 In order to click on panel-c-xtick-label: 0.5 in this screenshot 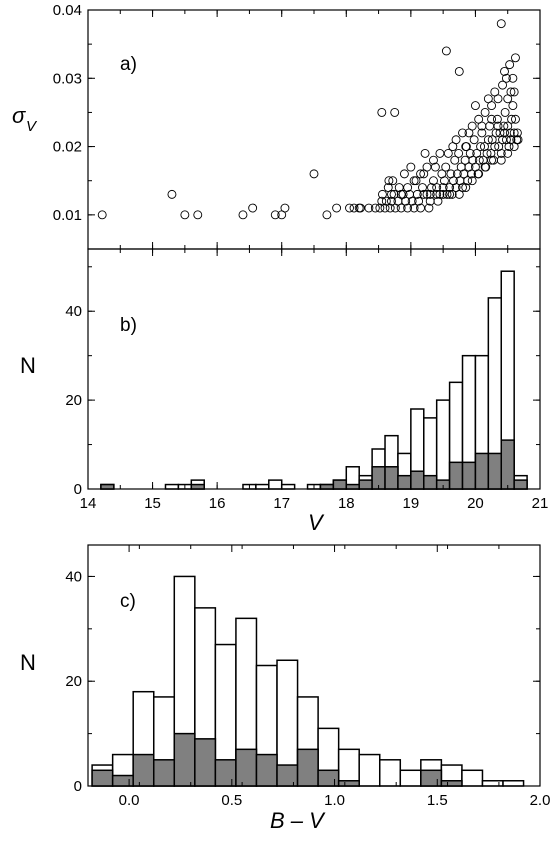, I will do `click(231, 800)`.